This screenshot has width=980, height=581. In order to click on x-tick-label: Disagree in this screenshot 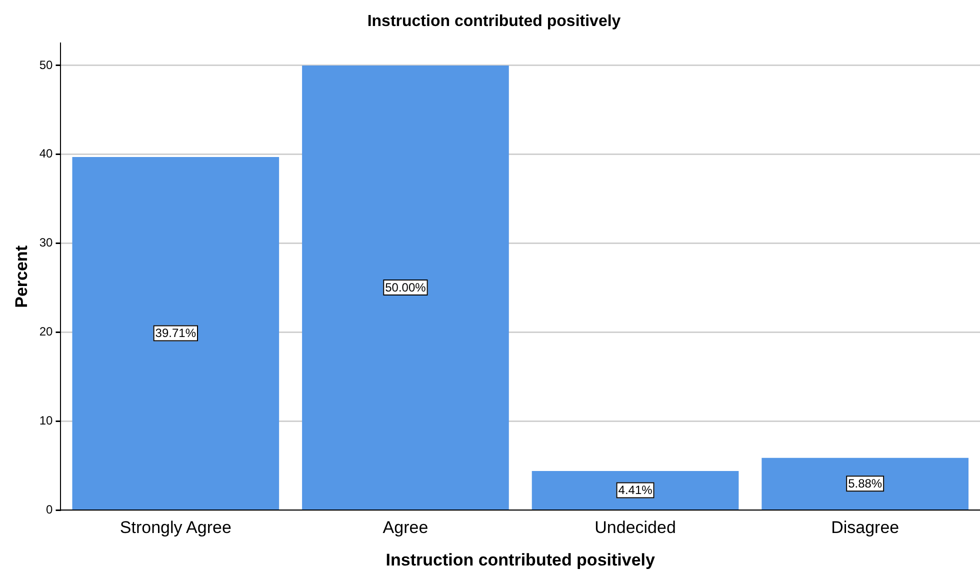, I will do `click(865, 528)`.